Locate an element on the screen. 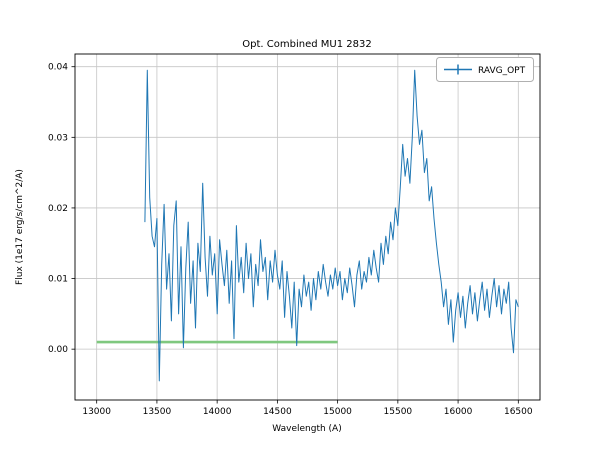 The image size is (600, 450). y-tick-label: 0.00 is located at coordinates (58, 350).